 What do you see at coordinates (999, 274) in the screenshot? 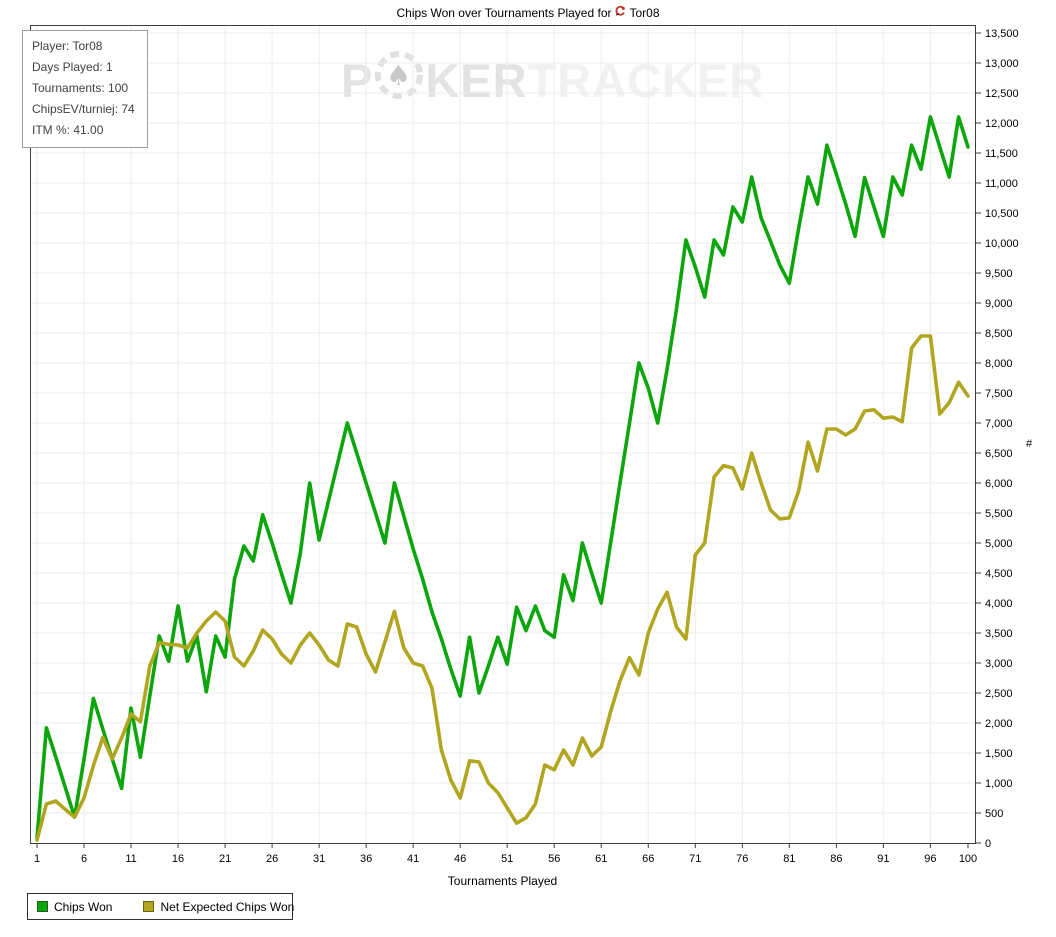
I see `y-tick-label: 9,500` at bounding box center [999, 274].